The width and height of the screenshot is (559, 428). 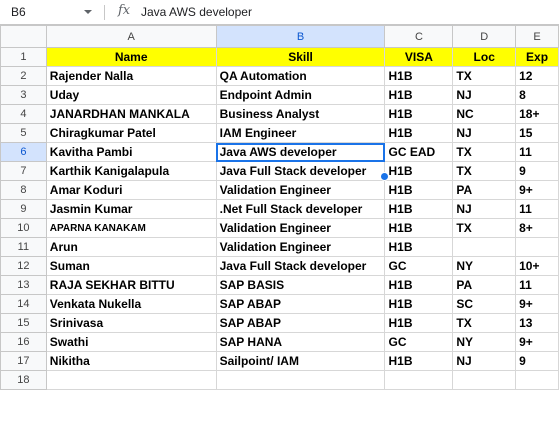 I want to click on cell-c17: H1B, so click(x=419, y=361).